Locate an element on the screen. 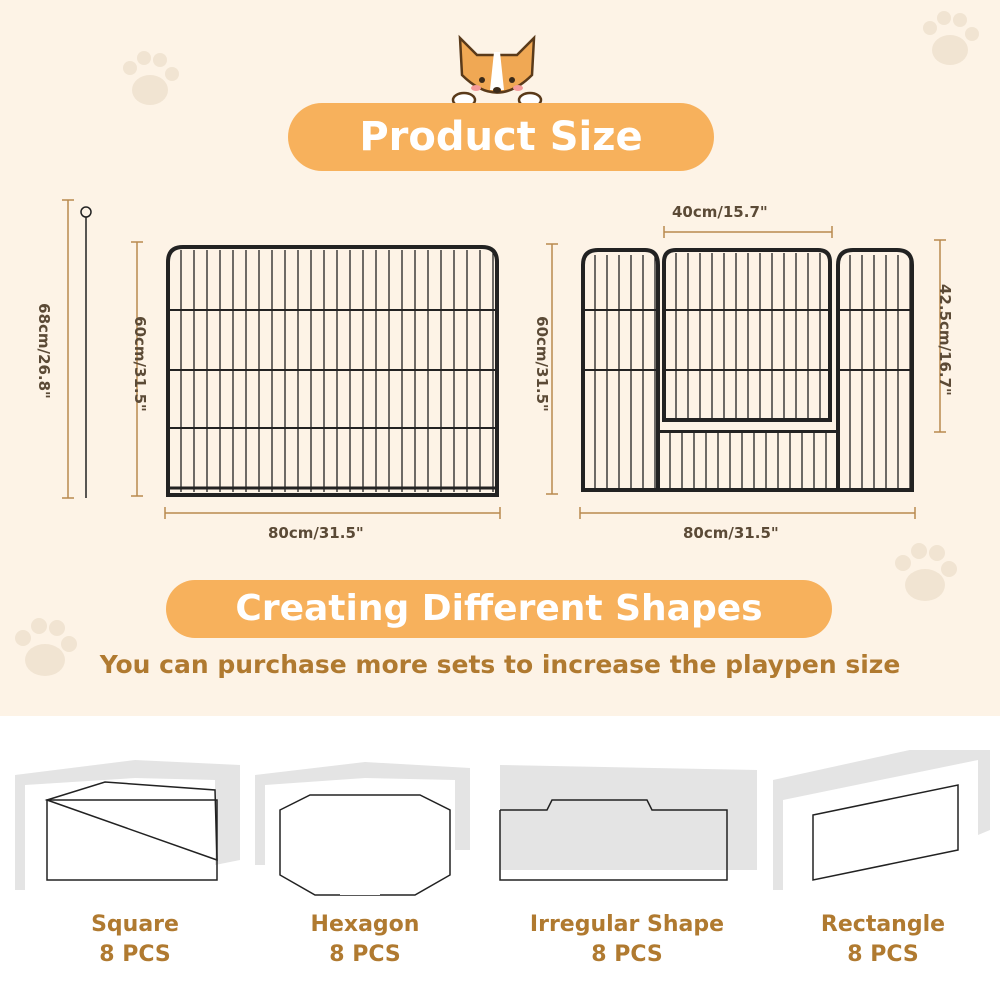  stake-height-label: 68cm/26.8" is located at coordinates (44, 351).